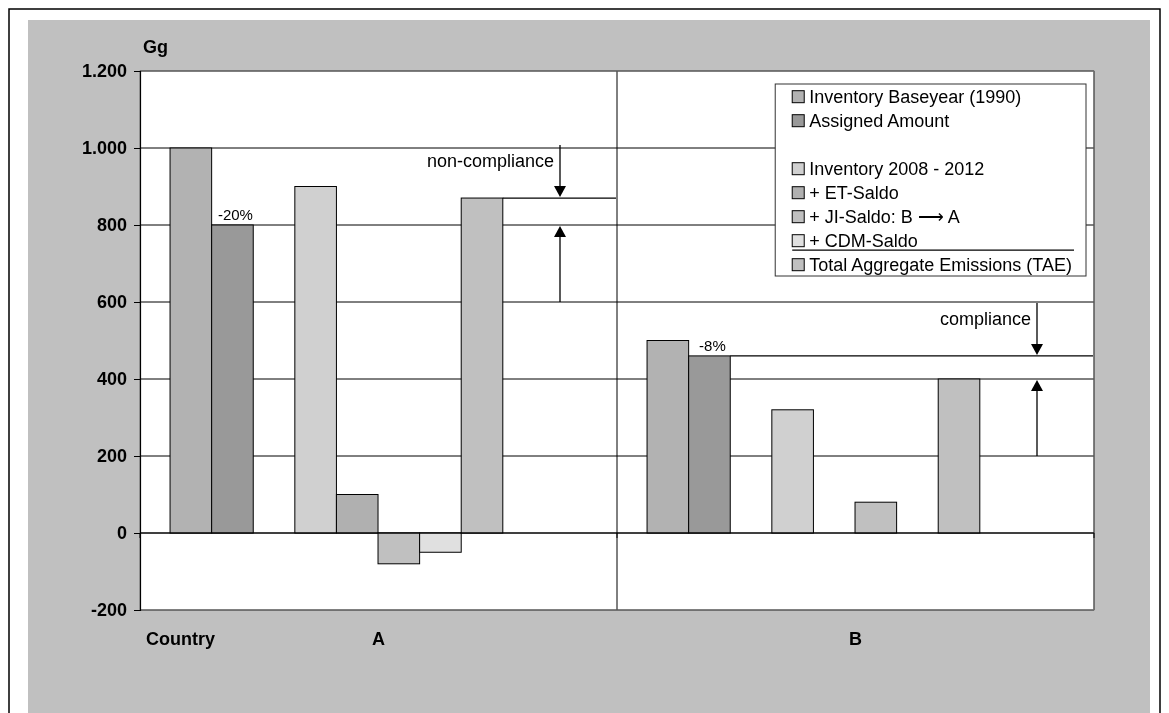 The height and width of the screenshot is (713, 1169). Describe the element at coordinates (104, 71) in the screenshot. I see `y-tick-label: 1.200` at that location.